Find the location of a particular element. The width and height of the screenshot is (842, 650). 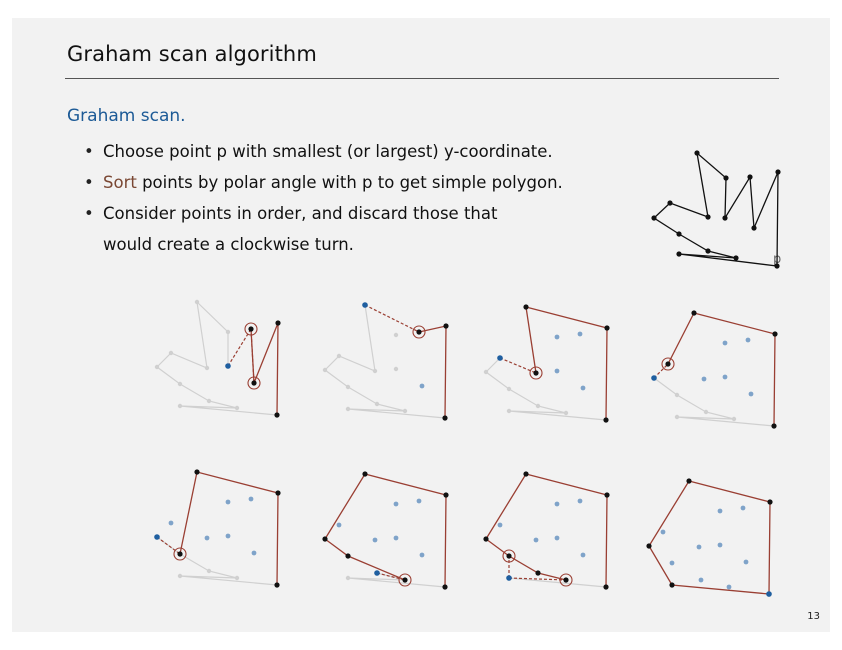

overview-polygon is located at coordinates (716, 209).